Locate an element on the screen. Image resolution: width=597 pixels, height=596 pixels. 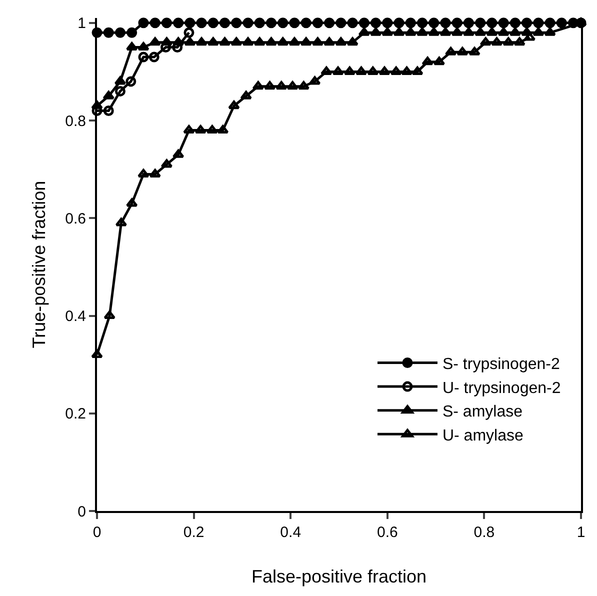
y-tick-label: 0.8 is located at coordinates (75, 121).